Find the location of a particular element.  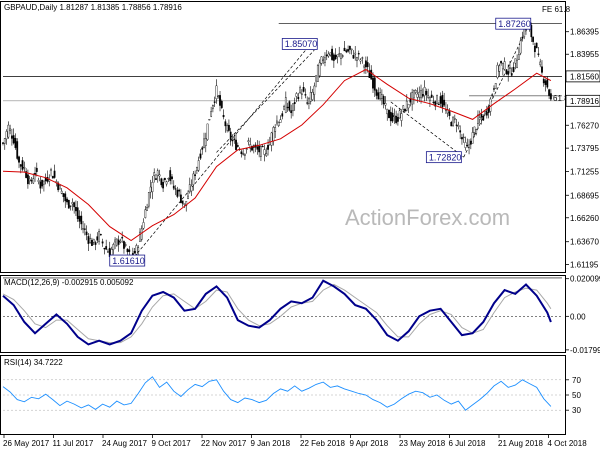

x-tick-label: 24 Aug 2017 is located at coordinates (124, 443).